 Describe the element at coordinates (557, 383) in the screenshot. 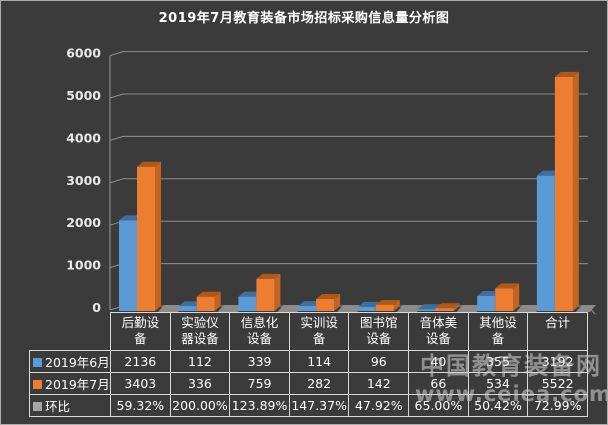

I see `table-cell-july-7: 5522` at that location.